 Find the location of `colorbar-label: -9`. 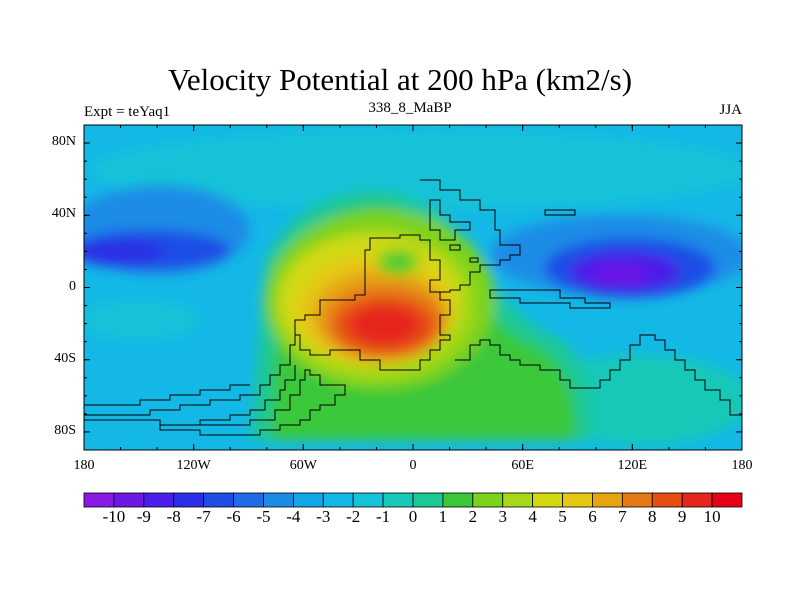

colorbar-label: -9 is located at coordinates (143, 516).